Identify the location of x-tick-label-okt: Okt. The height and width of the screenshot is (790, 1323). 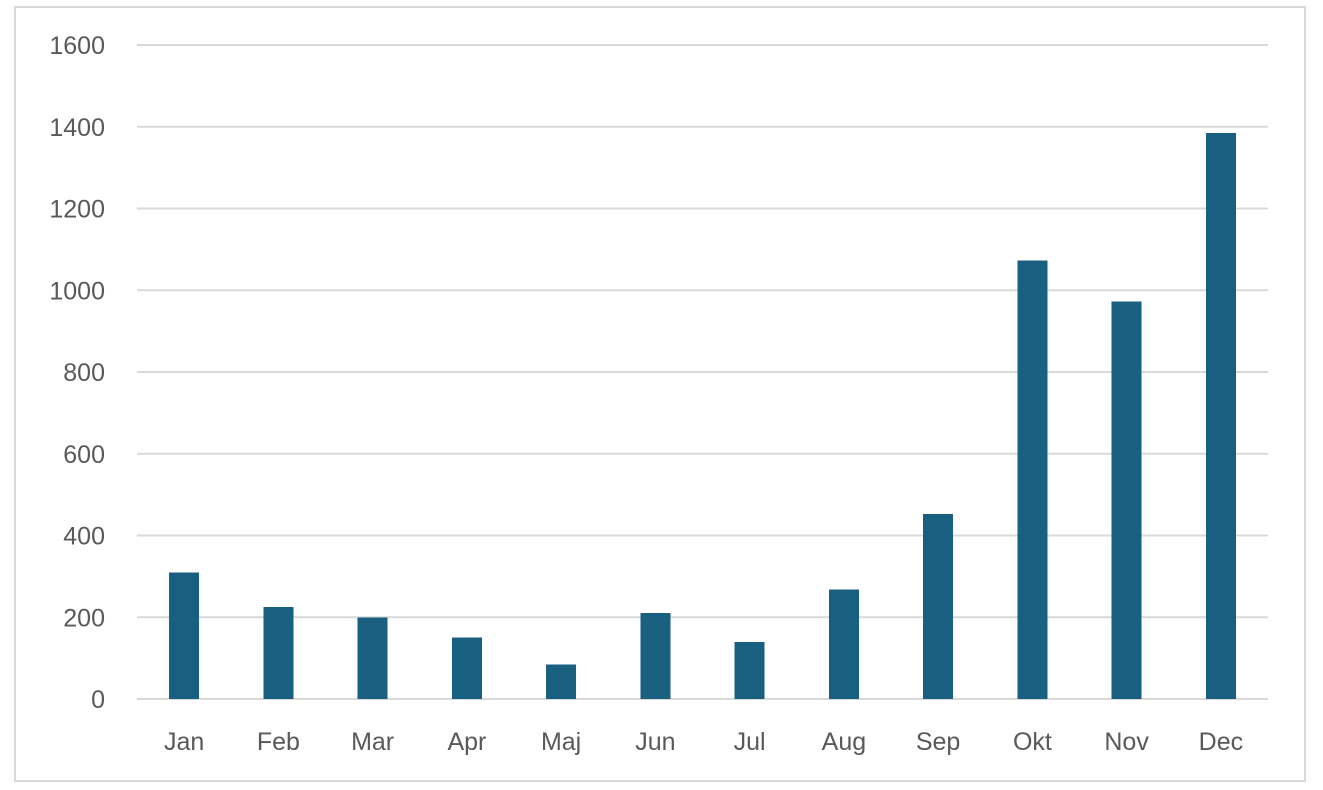
(1032, 742).